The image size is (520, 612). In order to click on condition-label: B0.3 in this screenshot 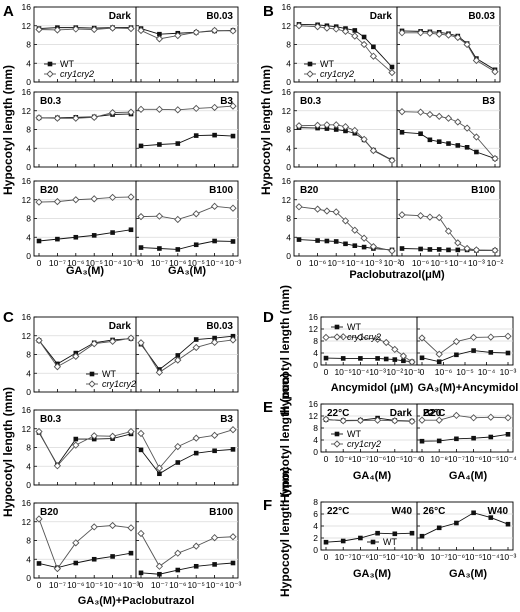, I will do `click(311, 101)`.